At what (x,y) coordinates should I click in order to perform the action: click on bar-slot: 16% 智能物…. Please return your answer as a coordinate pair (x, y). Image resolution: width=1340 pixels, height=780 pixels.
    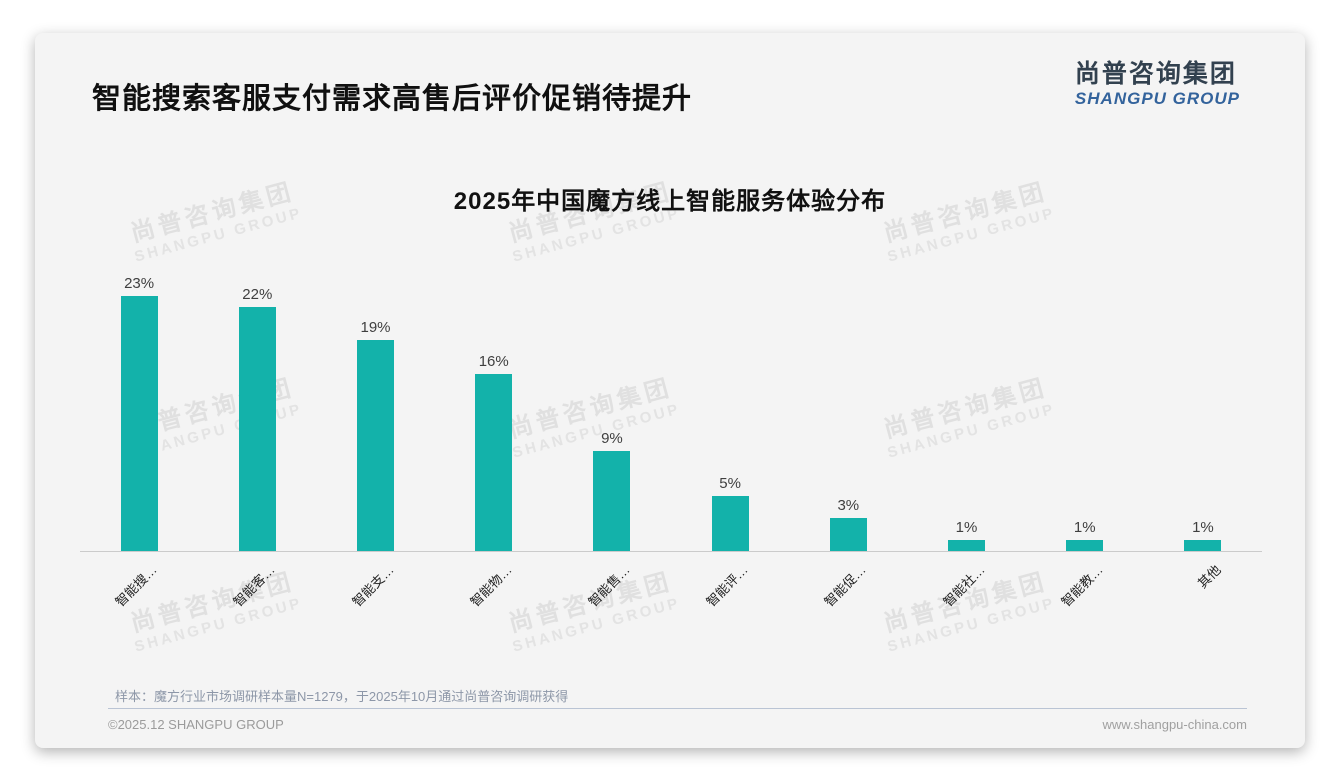
    Looking at the image, I should click on (494, 438).